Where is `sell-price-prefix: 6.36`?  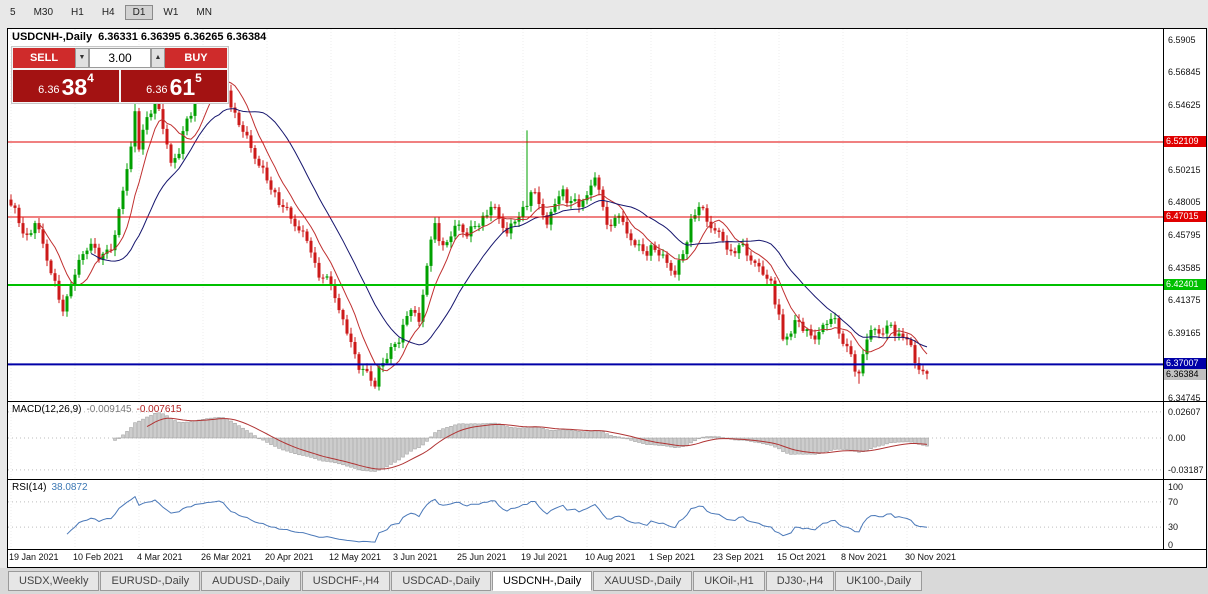 sell-price-prefix: 6.36 is located at coordinates (49, 90).